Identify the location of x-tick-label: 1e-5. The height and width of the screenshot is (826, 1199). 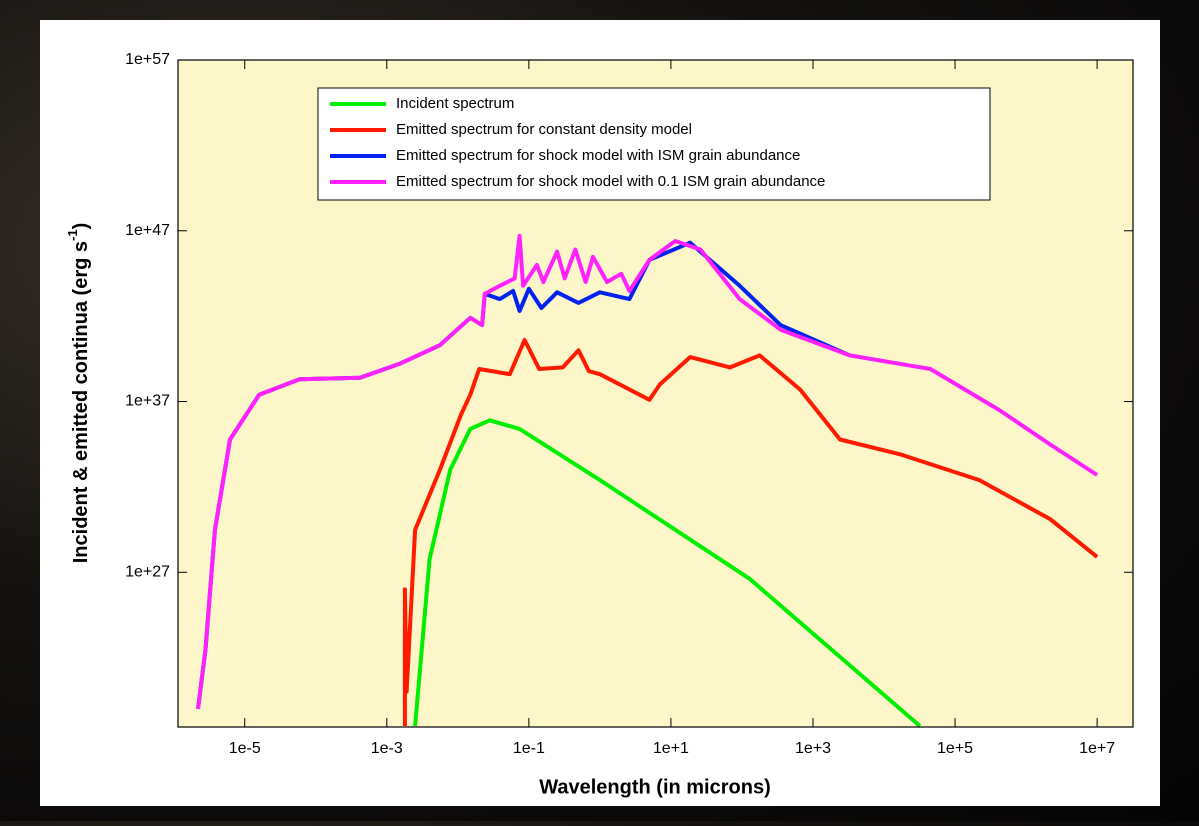
(245, 748).